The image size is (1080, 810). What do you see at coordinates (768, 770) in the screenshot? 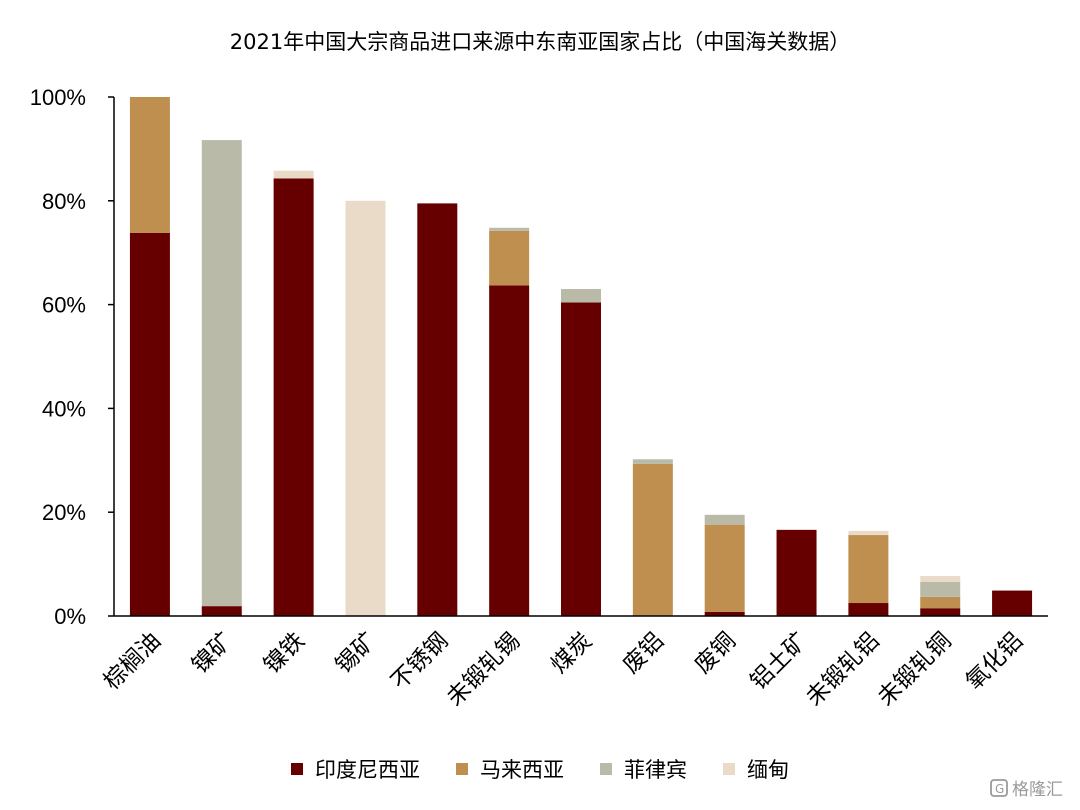
I see `legend-label: 缅甸` at bounding box center [768, 770].